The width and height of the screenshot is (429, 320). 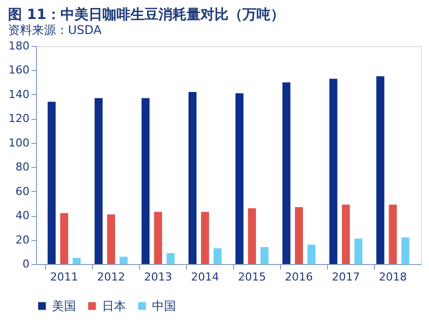 I want to click on y-tick-label: 40, so click(x=23, y=215).